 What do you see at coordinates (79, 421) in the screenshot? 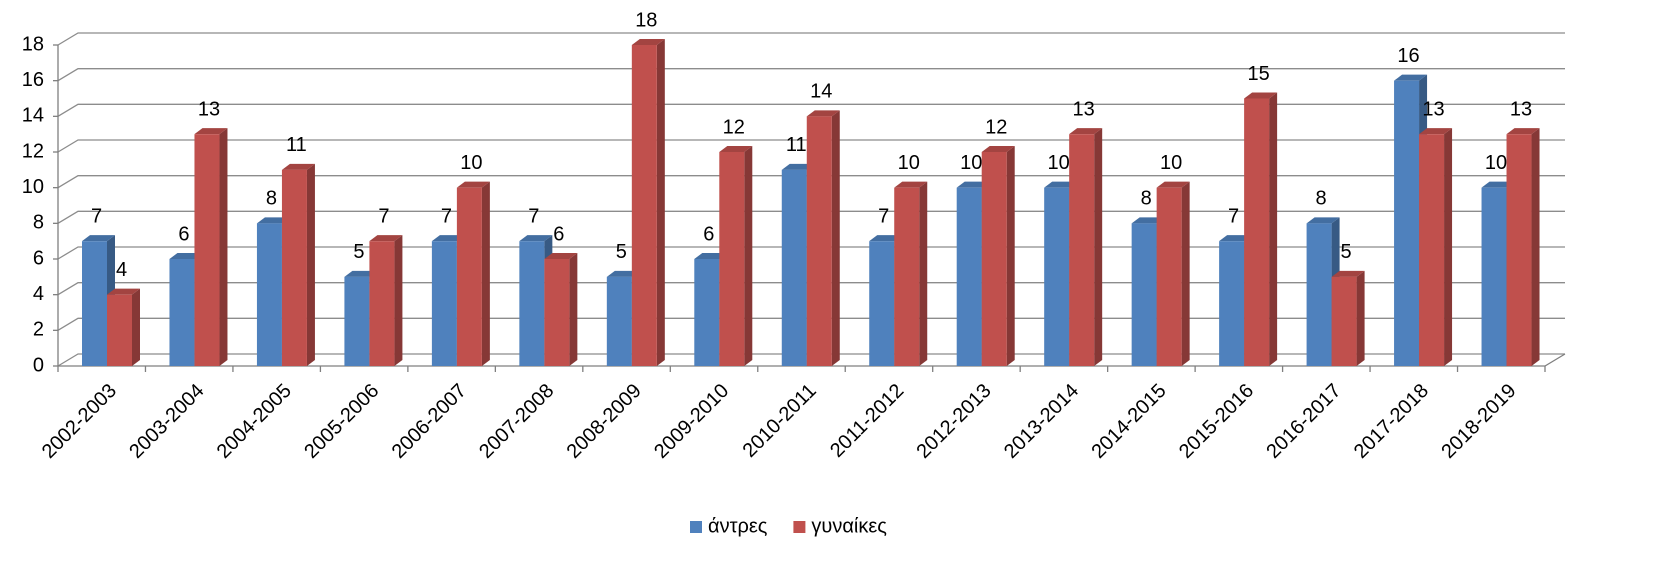
I see `x-tick-label: 2002-2003` at bounding box center [79, 421].